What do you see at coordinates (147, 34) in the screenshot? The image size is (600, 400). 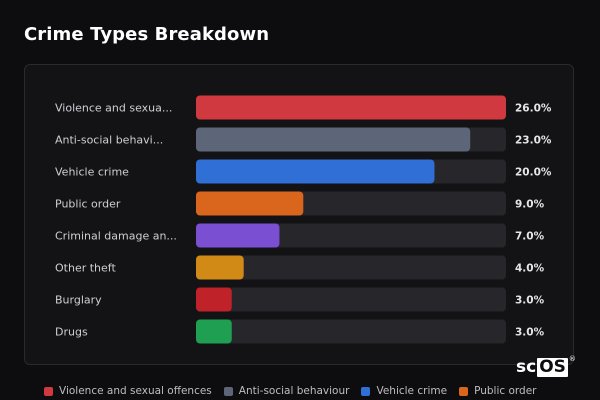 I see `chart-title: Crime Types Breakdown` at bounding box center [147, 34].